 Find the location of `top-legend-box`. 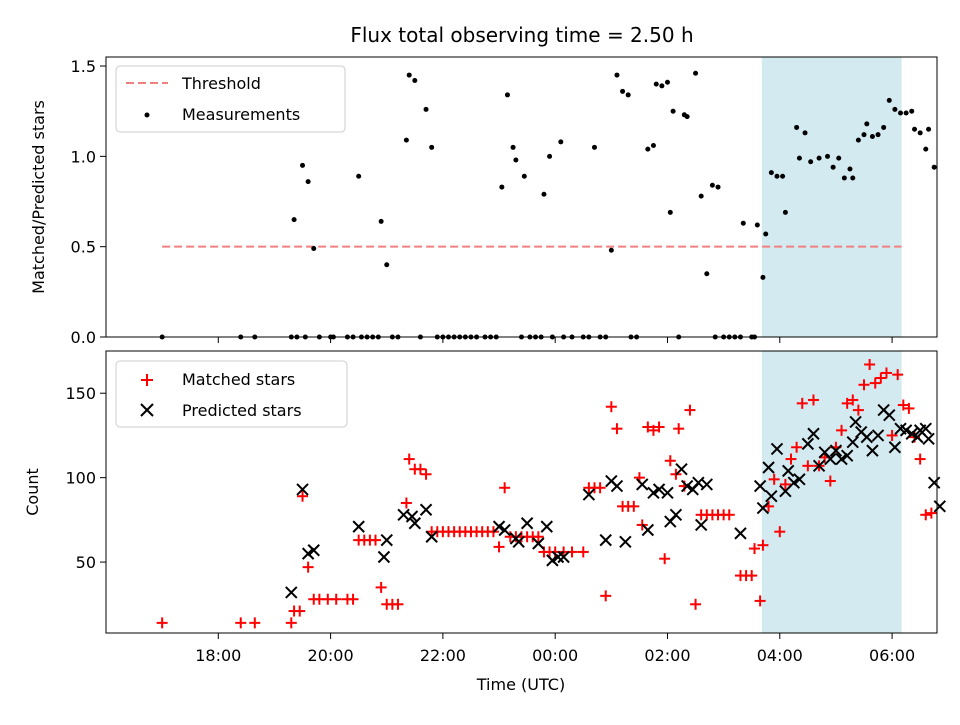

top-legend-box is located at coordinates (230, 99).